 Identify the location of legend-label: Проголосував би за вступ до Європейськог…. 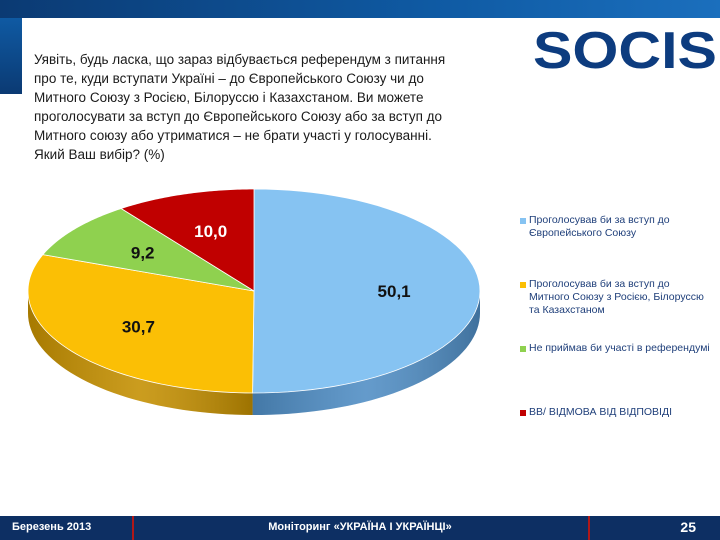
(599, 226).